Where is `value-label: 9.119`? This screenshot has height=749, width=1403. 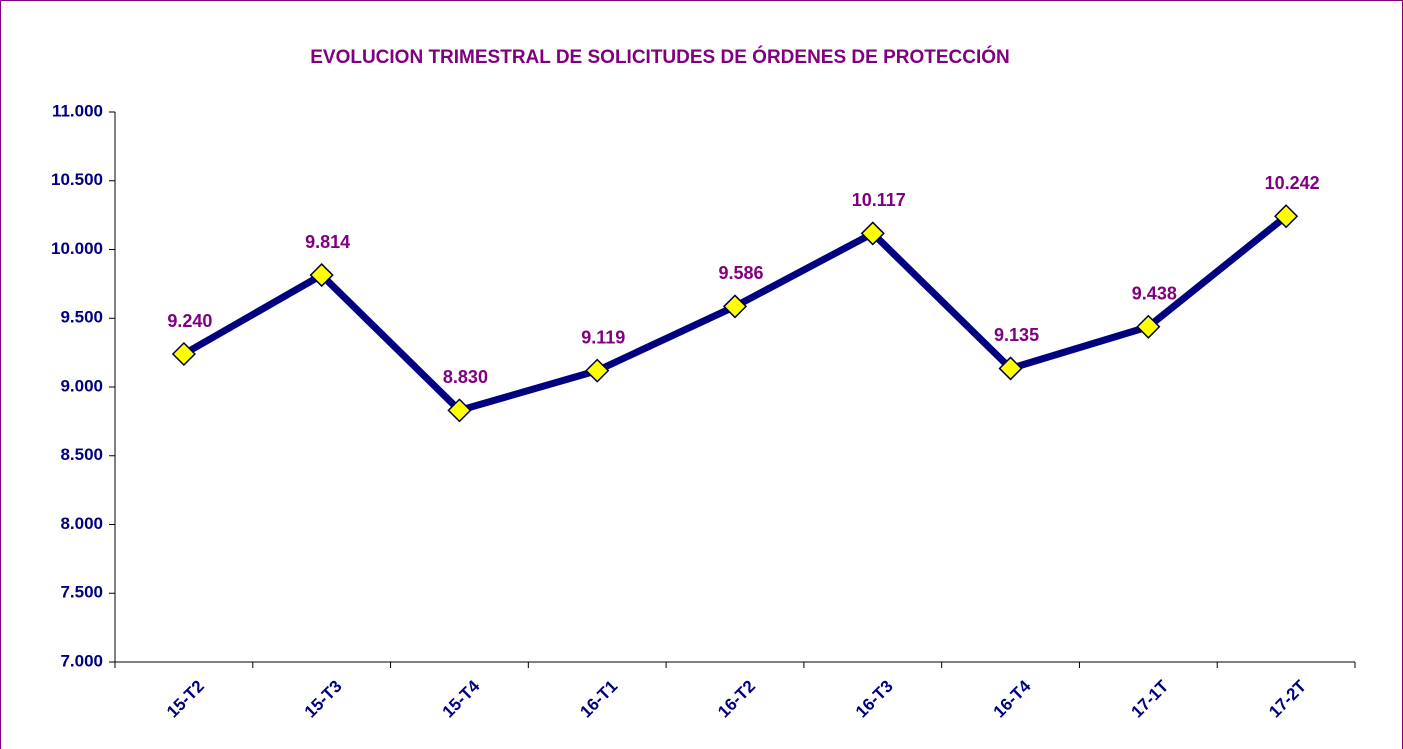
value-label: 9.119 is located at coordinates (603, 337).